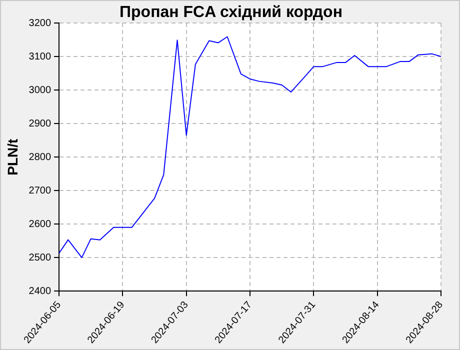  Describe the element at coordinates (40, 23) in the screenshot. I see `y-tick-label: 3200` at that location.